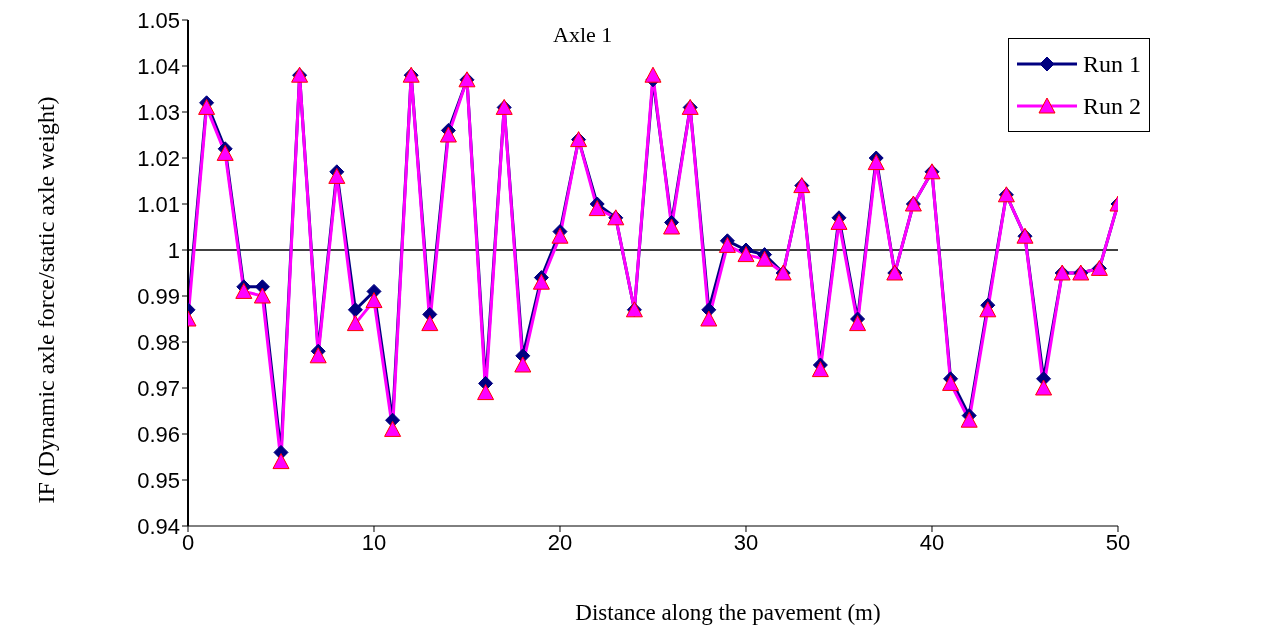 This screenshot has width=1278, height=634. Describe the element at coordinates (1111, 106) in the screenshot. I see `legend-label: Run 2` at that location.